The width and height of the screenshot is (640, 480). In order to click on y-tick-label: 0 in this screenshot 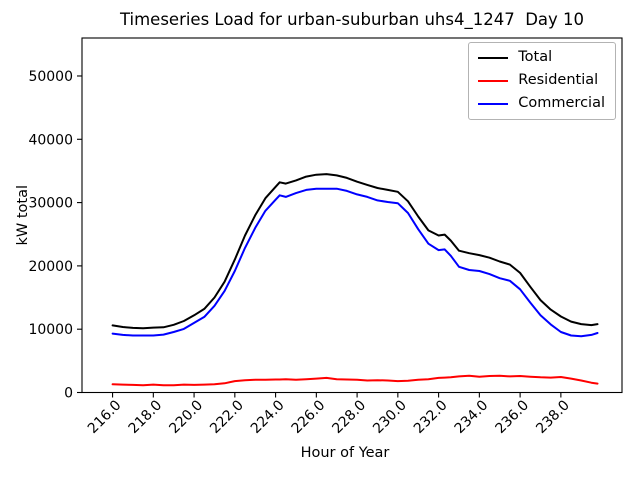, I will do `click(68, 394)`.